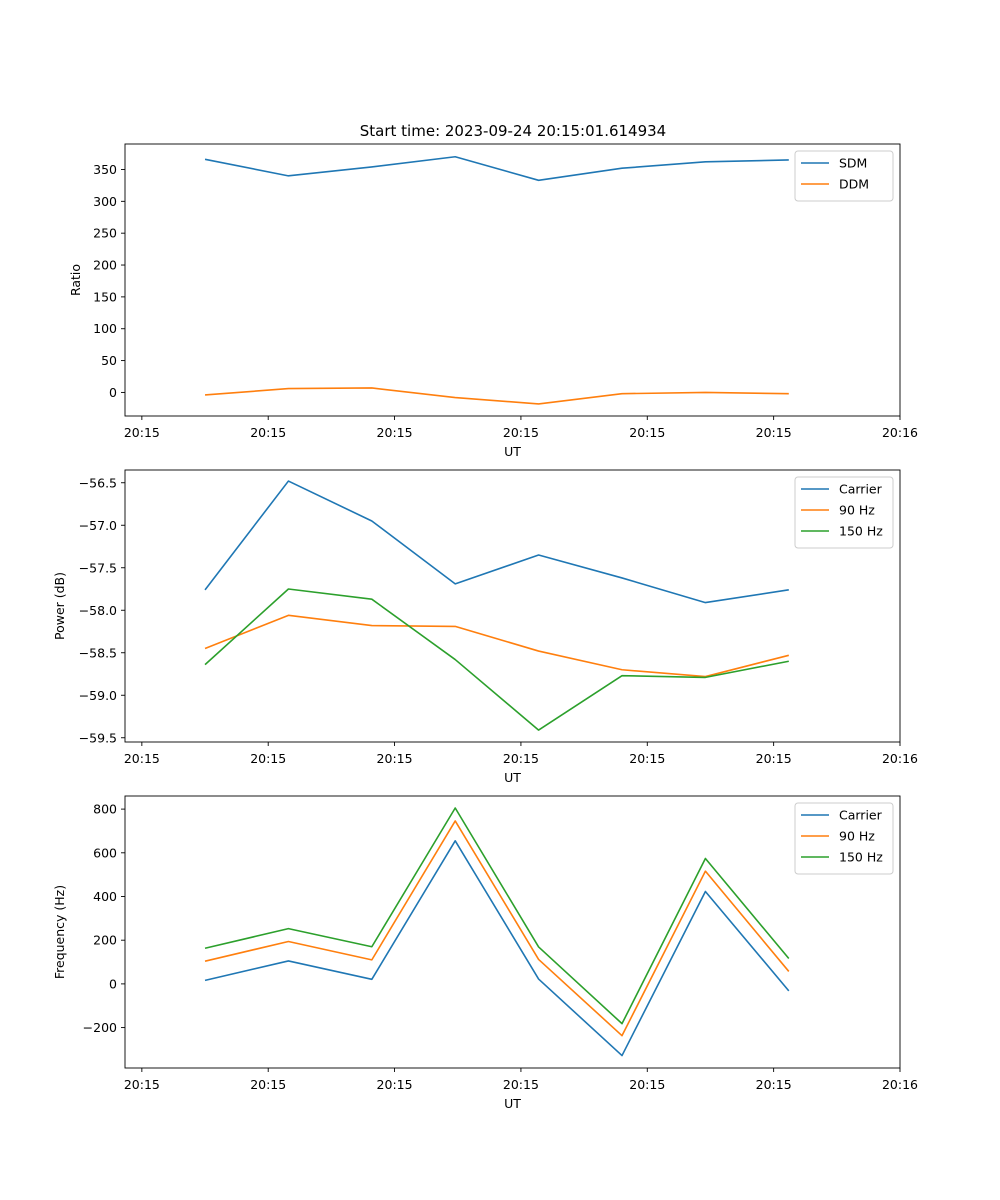 This screenshot has width=1000, height=1200. What do you see at coordinates (98, 525) in the screenshot?
I see `y-tick-label: −57.0` at bounding box center [98, 525].